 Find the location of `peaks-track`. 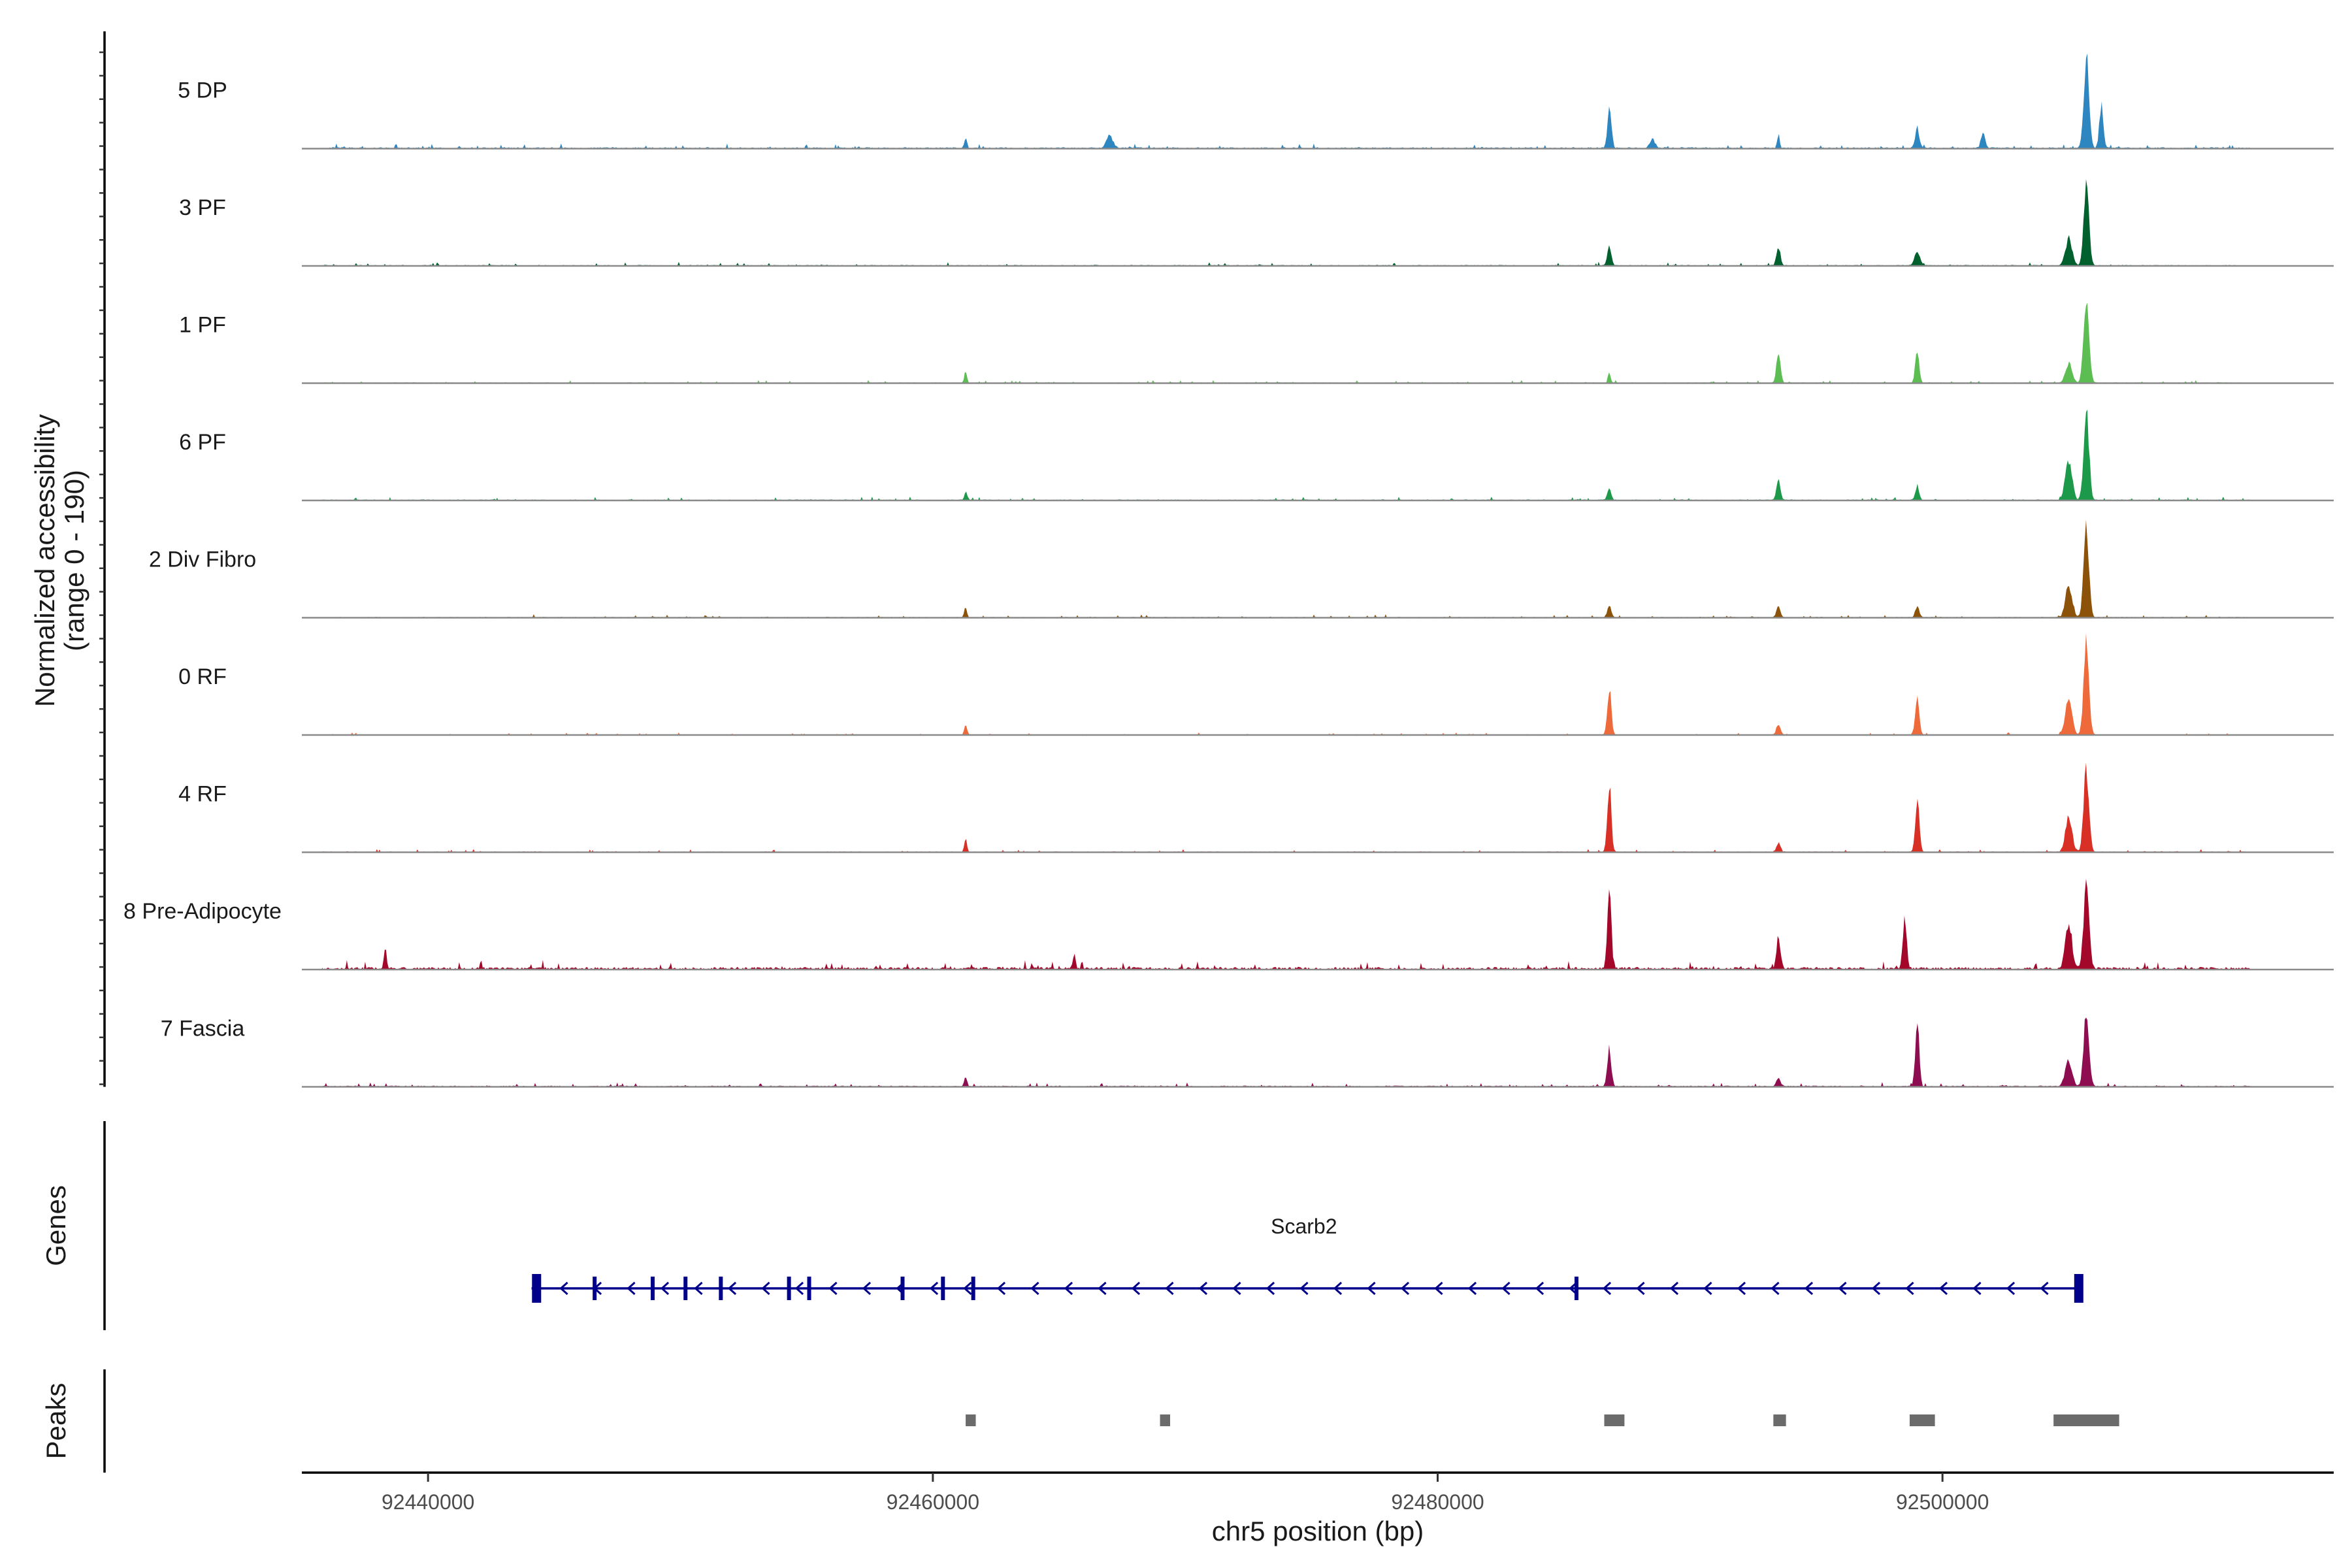

peaks-track is located at coordinates (1111, 1421).